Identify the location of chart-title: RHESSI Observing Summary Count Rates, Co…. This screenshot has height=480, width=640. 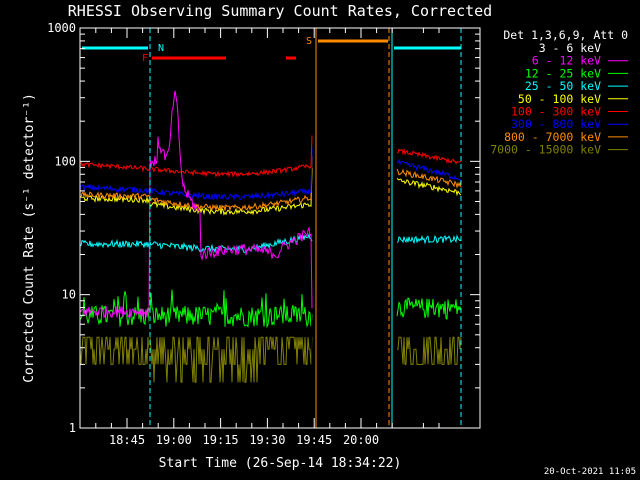
(280, 11).